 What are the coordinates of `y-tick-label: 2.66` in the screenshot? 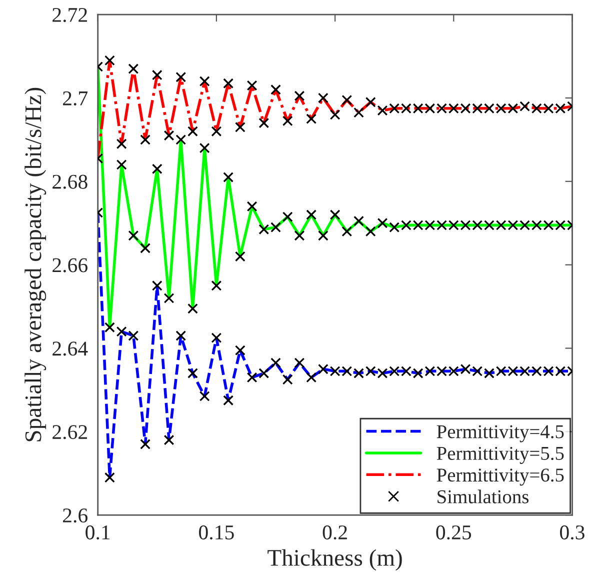 It's located at (70, 265).